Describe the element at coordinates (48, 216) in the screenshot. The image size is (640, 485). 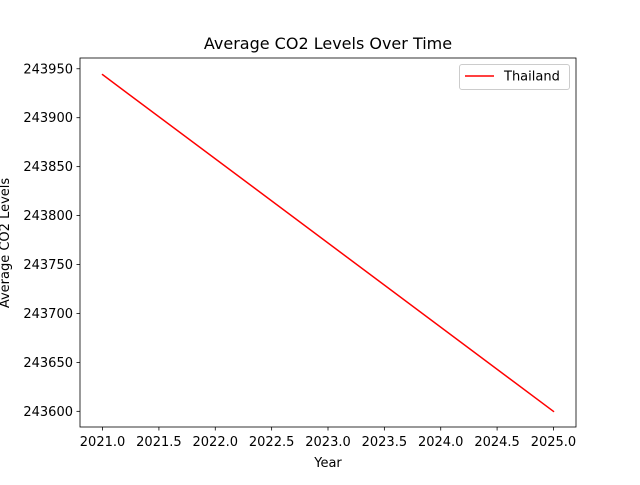
I see `y-tick-label: 243800` at that location.